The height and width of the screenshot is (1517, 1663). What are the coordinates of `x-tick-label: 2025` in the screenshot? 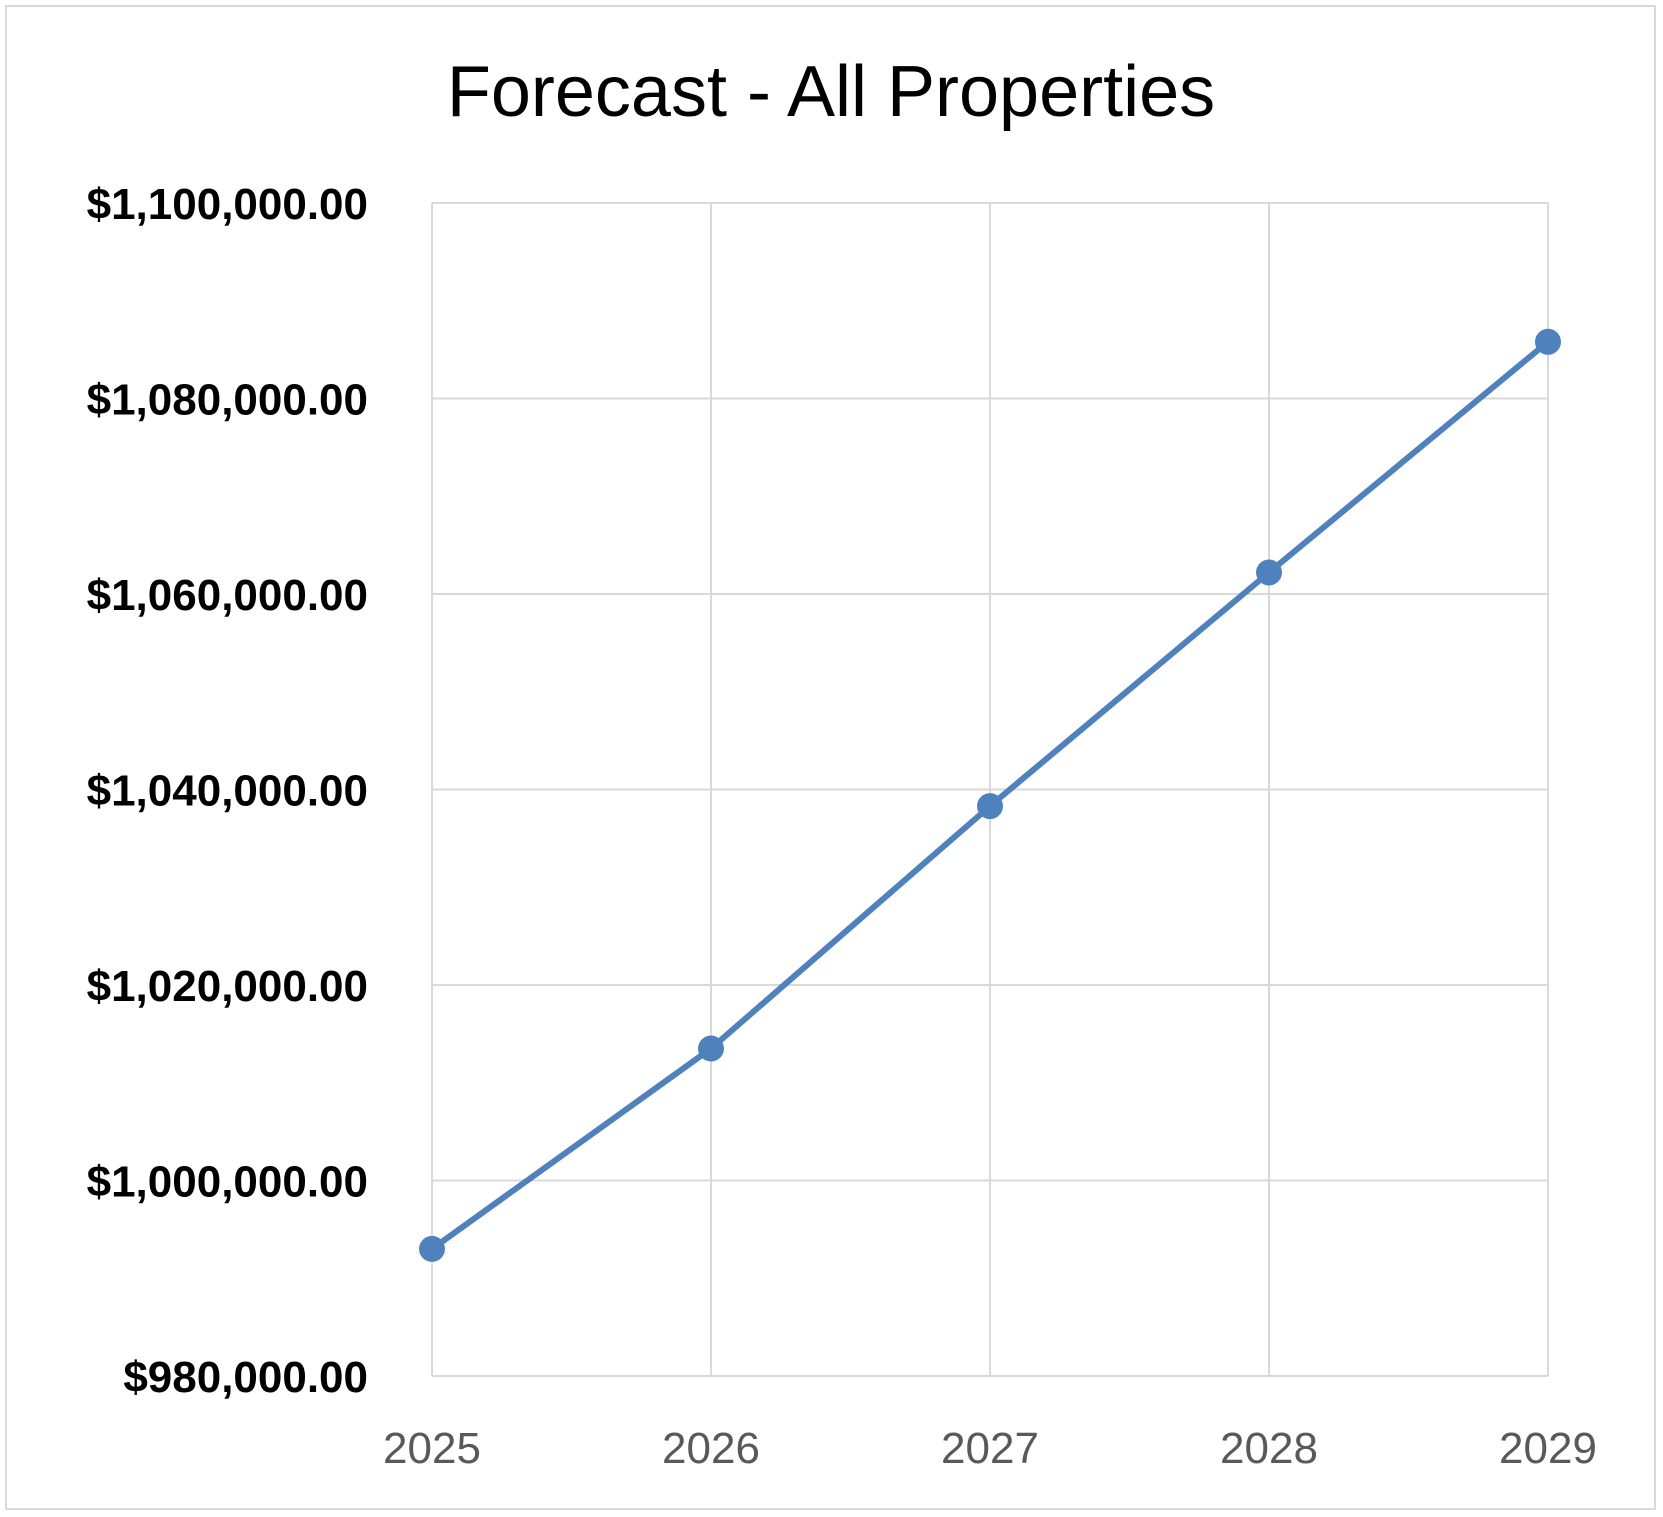 It's located at (432, 1448).